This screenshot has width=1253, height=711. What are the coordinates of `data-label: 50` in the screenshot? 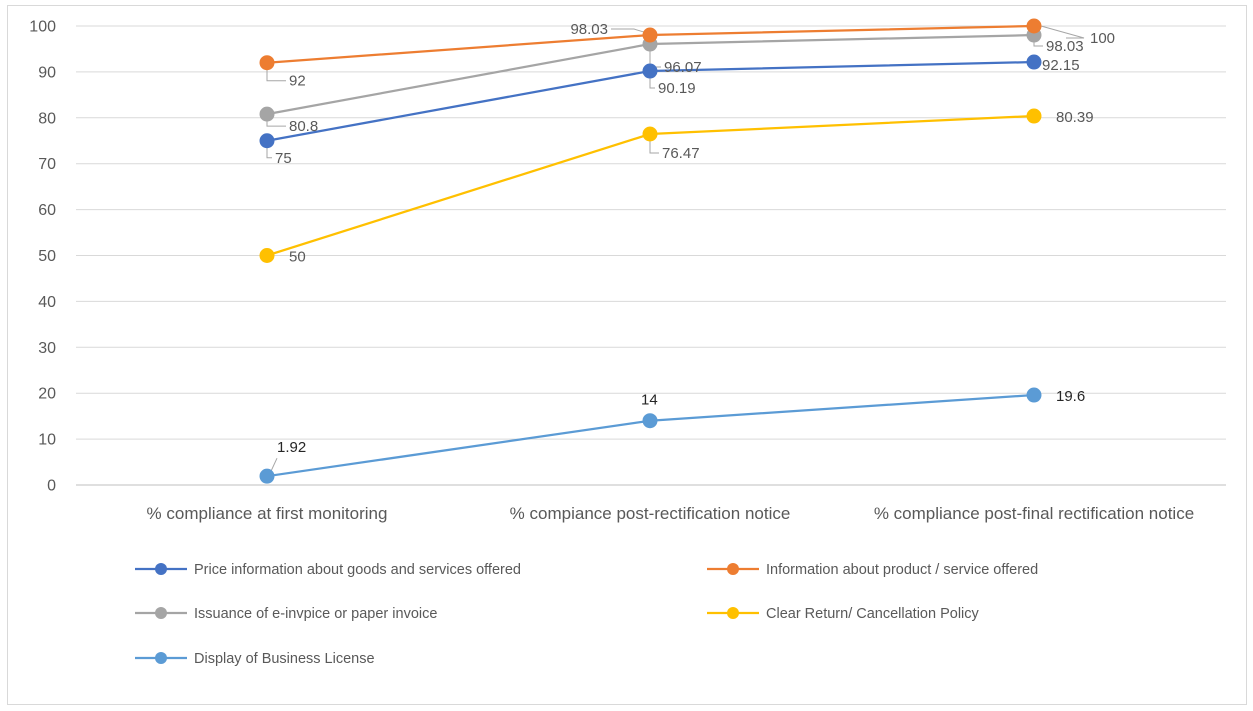 It's located at (297, 257).